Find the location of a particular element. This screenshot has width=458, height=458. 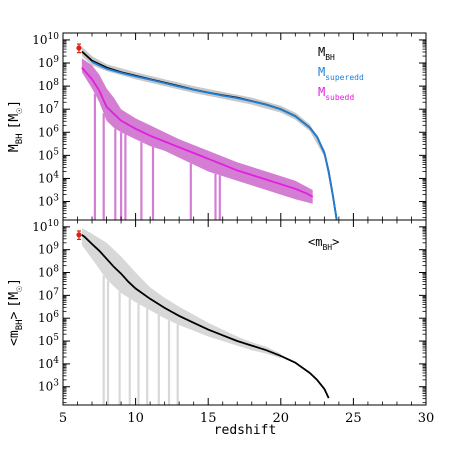

x-tick-label: 5 is located at coordinates (63, 418).